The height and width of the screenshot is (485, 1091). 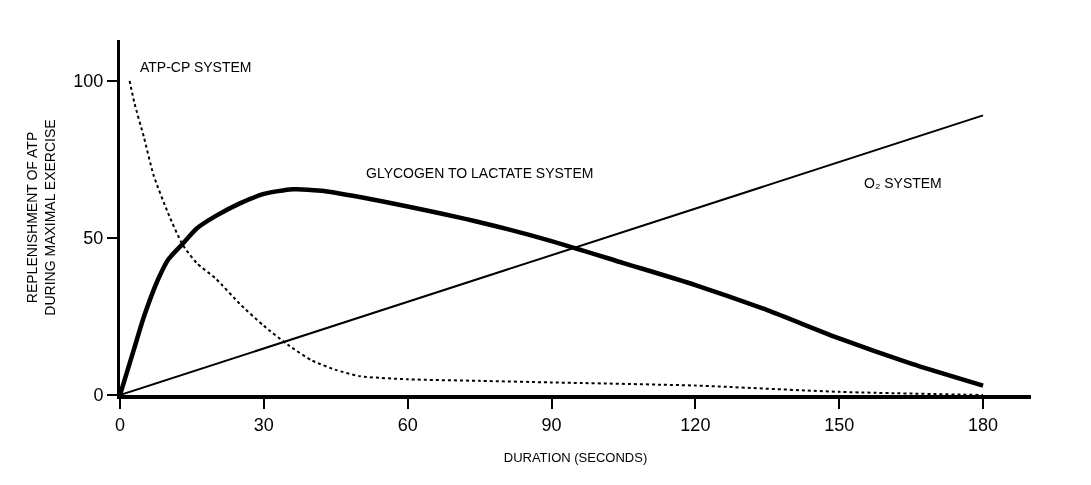 I want to click on x-tick-label: 90, so click(x=551, y=424).